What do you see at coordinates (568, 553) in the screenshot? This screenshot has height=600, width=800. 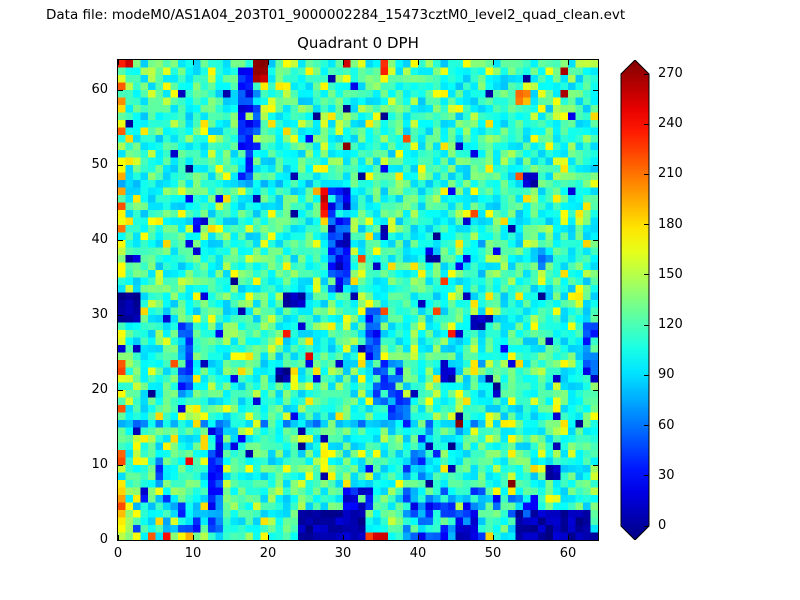 I see `x-tick-label: 60` at bounding box center [568, 553].